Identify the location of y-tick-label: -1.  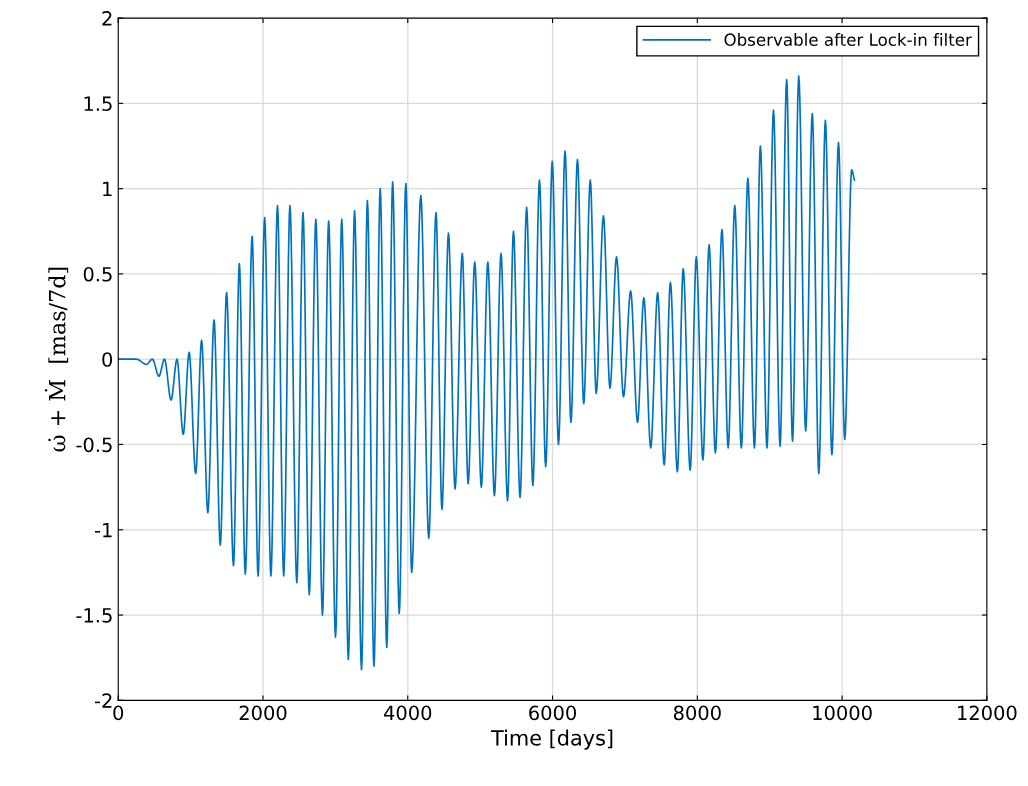
(103, 530).